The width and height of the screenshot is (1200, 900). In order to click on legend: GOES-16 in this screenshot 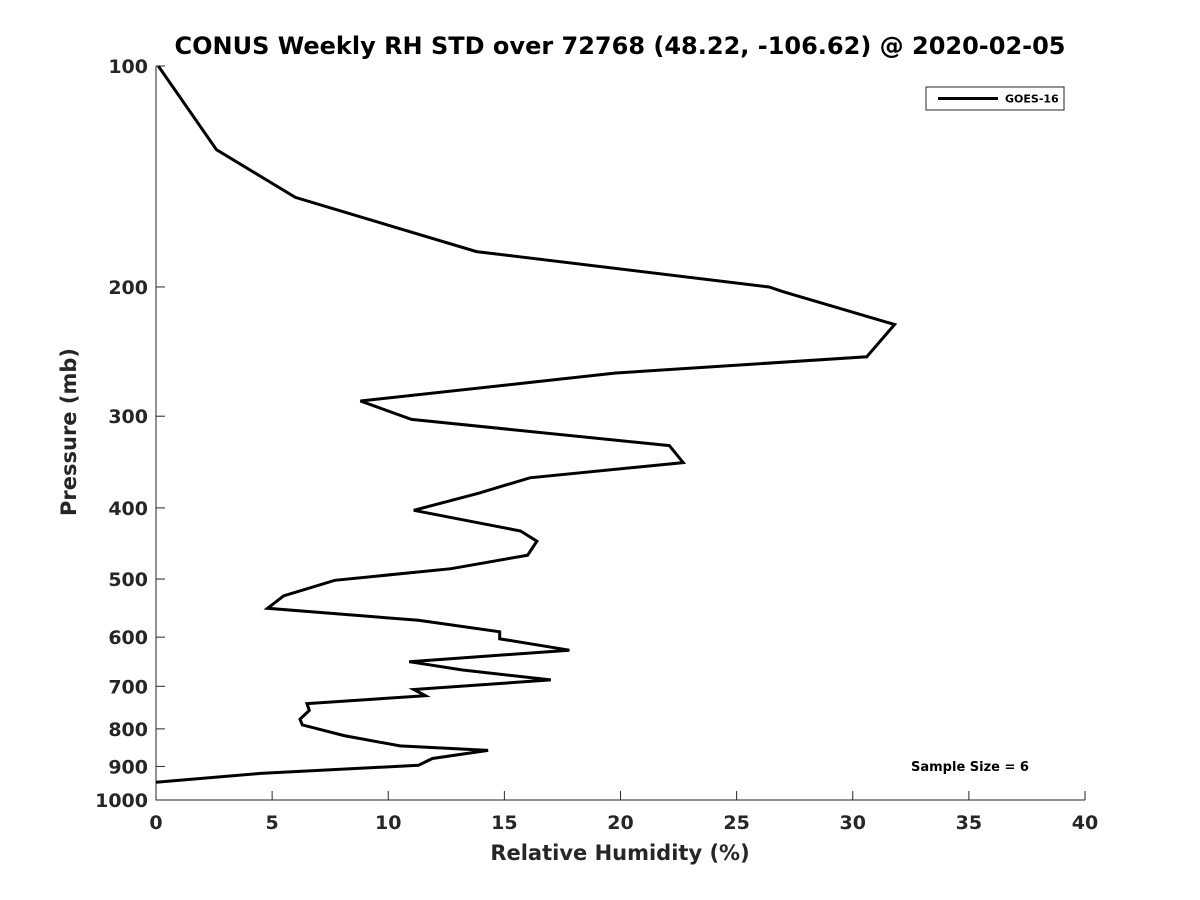, I will do `click(995, 98)`.